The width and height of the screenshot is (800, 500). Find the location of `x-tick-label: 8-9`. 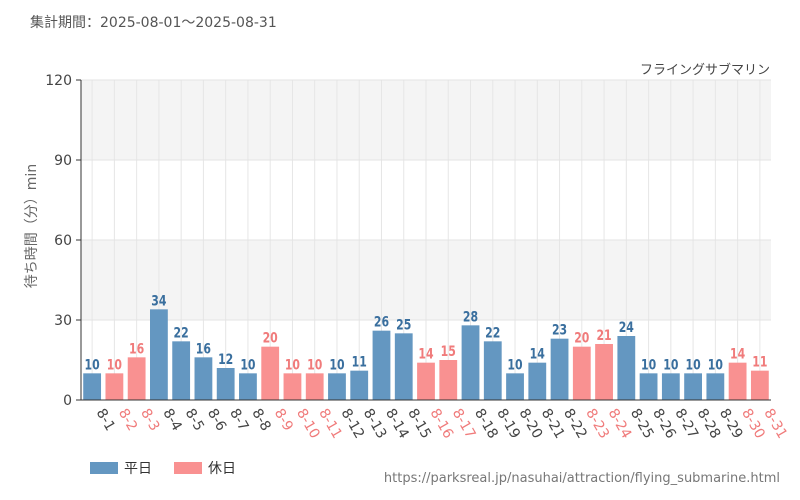

x-tick-label: 8-9 is located at coordinates (283, 420).